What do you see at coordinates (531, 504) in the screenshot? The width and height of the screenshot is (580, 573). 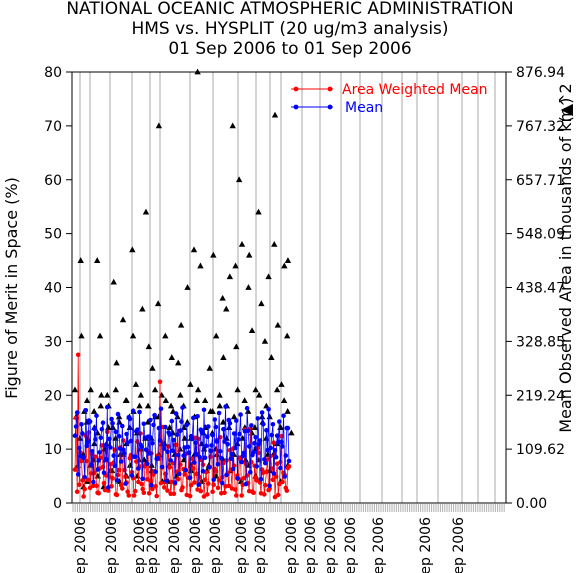 I see `y2-tick-label: 0.00` at bounding box center [531, 504].